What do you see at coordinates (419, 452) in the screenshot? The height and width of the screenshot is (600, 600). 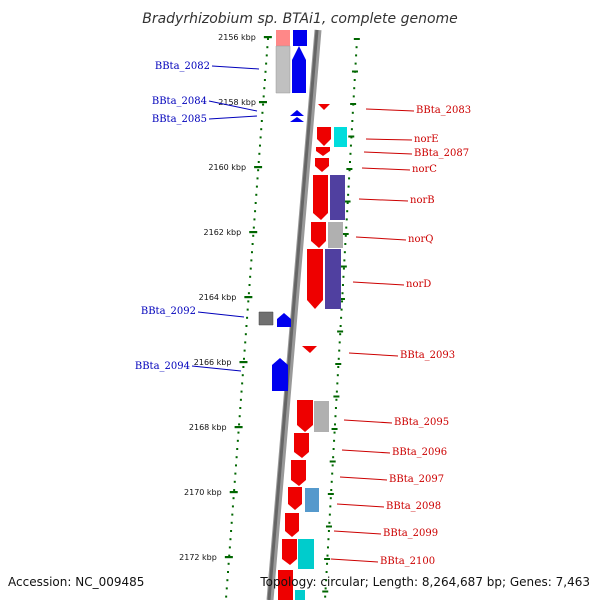 I see `reverse-gene-label: BBta_2096` at bounding box center [419, 452].